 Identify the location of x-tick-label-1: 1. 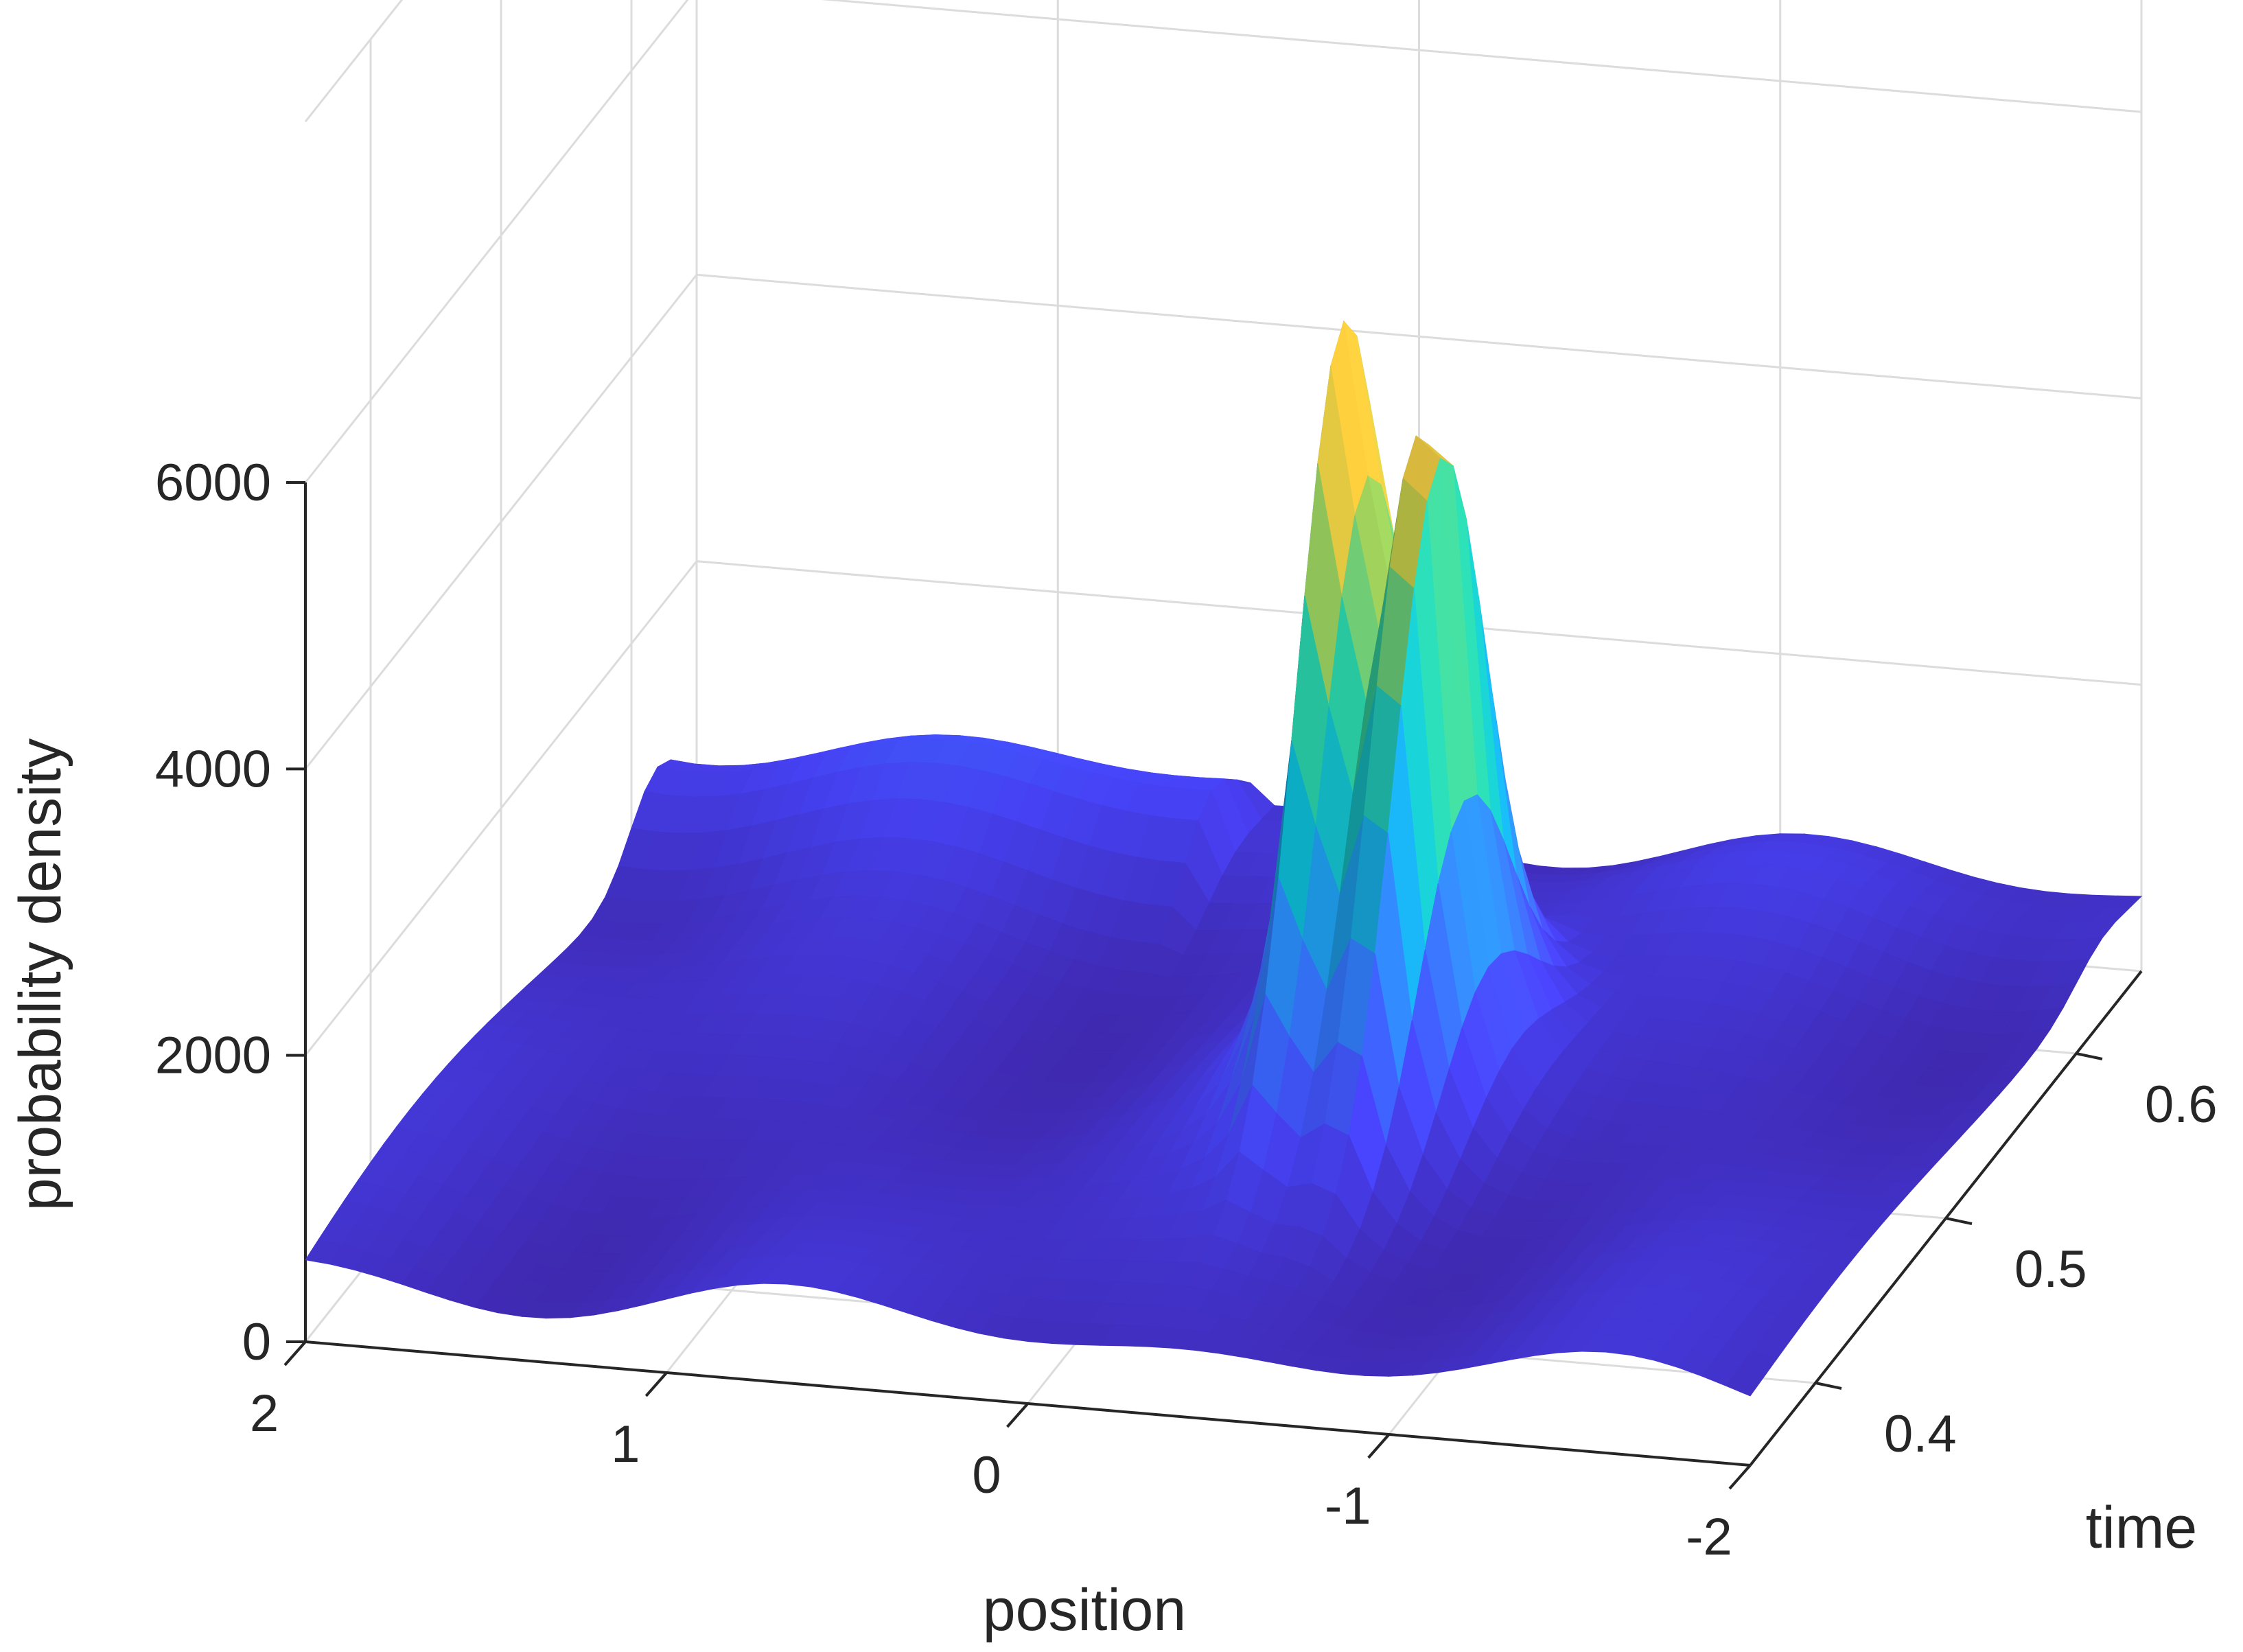
(625, 1444).